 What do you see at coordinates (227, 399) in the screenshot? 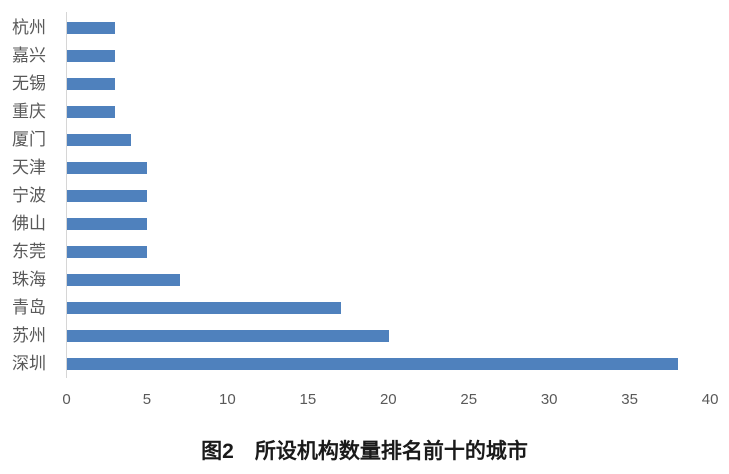
I see `x-axis-tick-label: 10` at bounding box center [227, 399].